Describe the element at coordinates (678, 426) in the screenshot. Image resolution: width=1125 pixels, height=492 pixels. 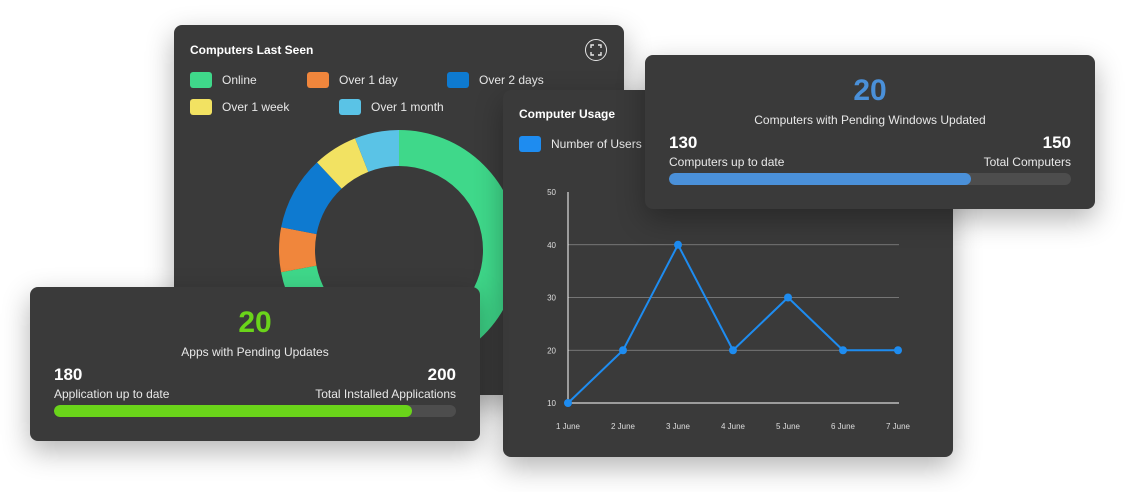
I see `x-tick-label: 3 June` at that location.